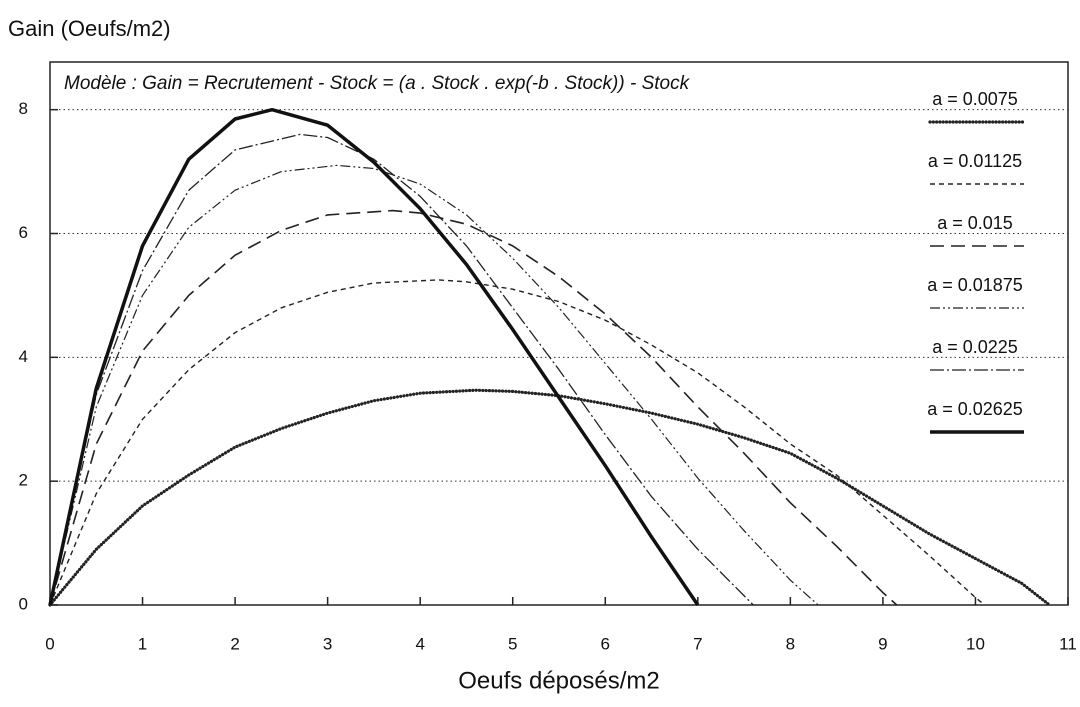  What do you see at coordinates (89, 28) in the screenshot?
I see `y-axis-label: Gain (Oeufs/m2)` at bounding box center [89, 28].